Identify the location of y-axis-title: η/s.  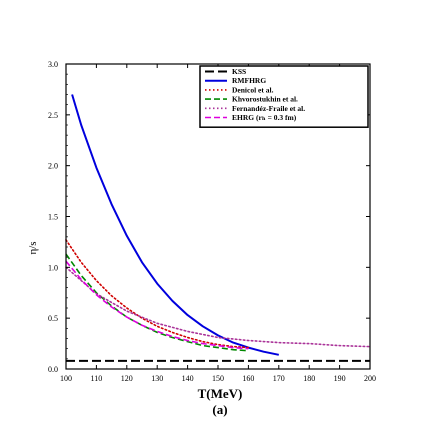
(33, 247).